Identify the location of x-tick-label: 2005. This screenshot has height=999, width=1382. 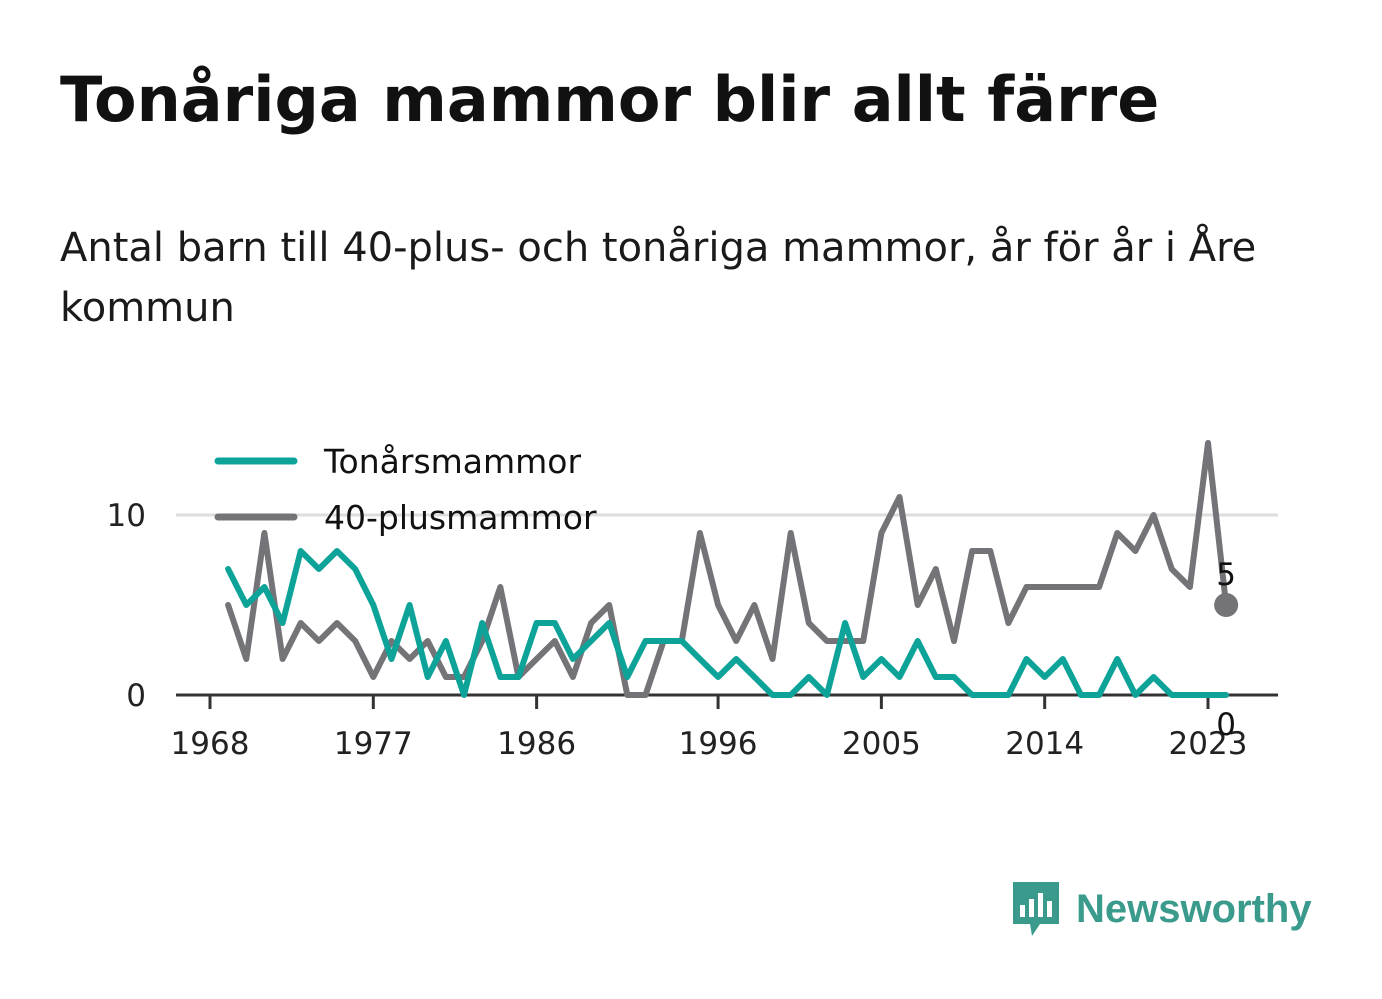
(881, 744).